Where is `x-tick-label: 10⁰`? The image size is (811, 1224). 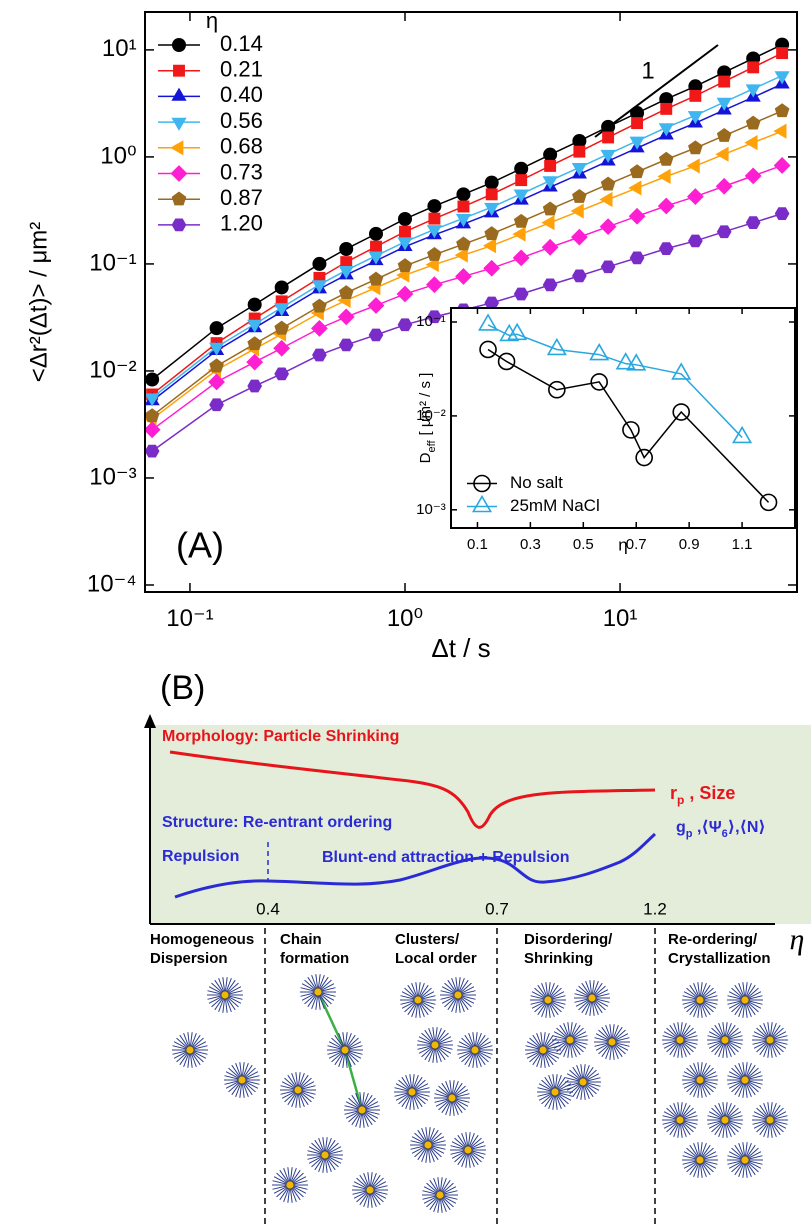
x-tick-label: 10⁰ is located at coordinates (405, 618).